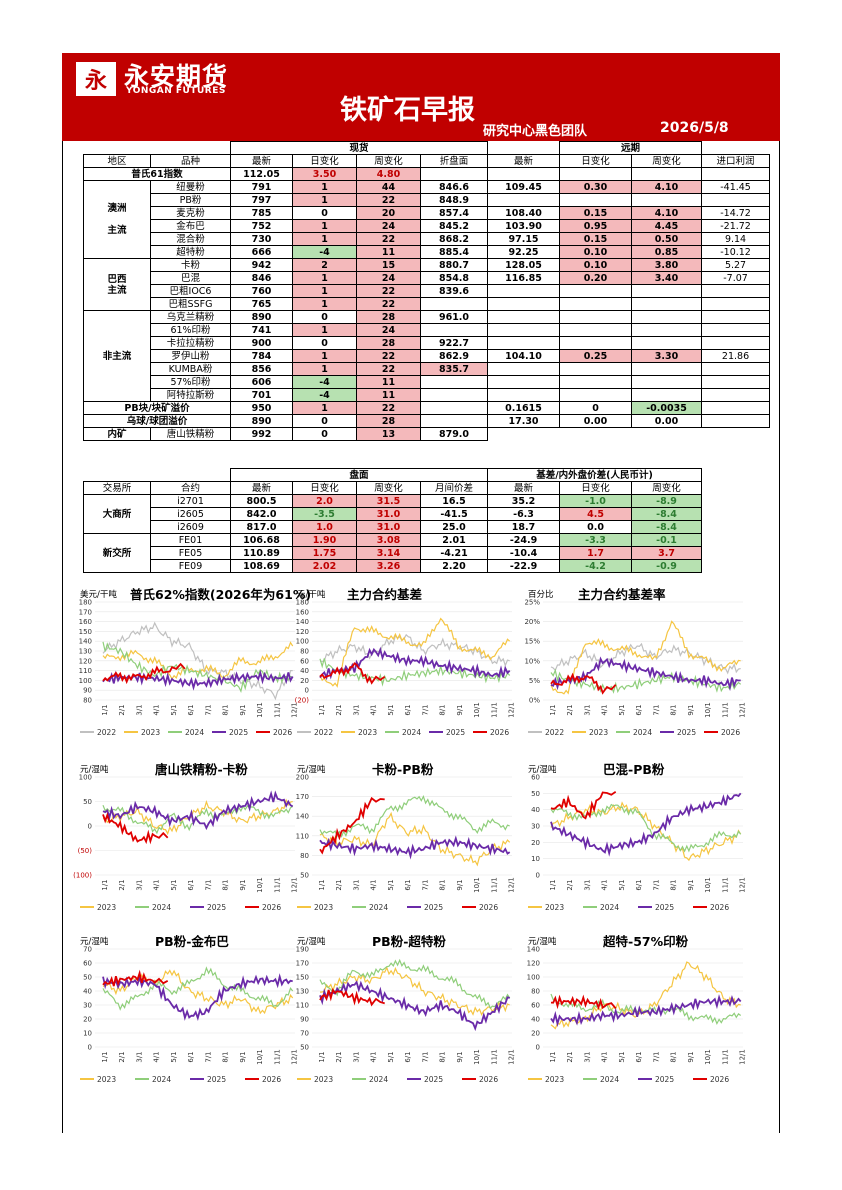  What do you see at coordinates (388, 382) in the screenshot?
I see `table-cell: 11` at bounding box center [388, 382].